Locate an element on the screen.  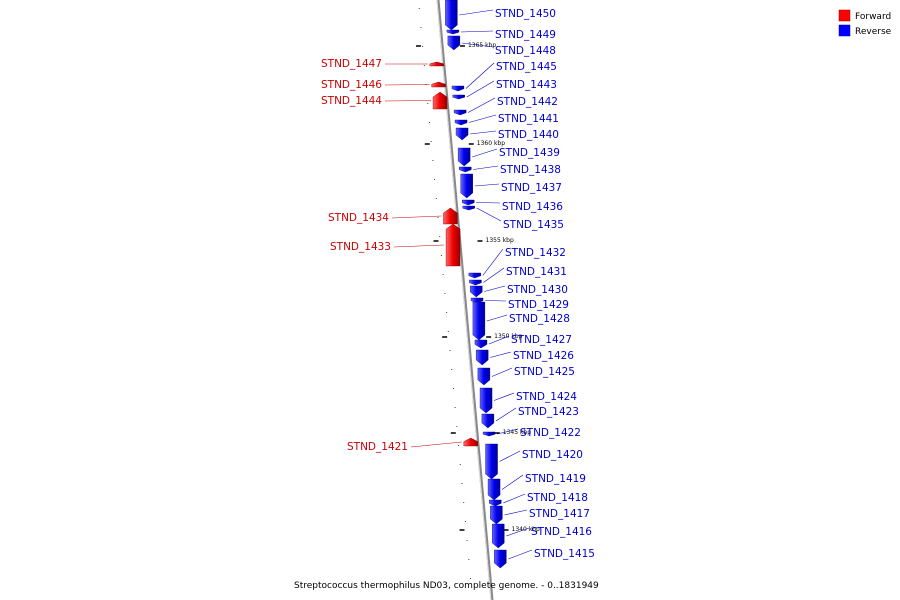
gene-stnd-1430-arrow is located at coordinates (476, 291).